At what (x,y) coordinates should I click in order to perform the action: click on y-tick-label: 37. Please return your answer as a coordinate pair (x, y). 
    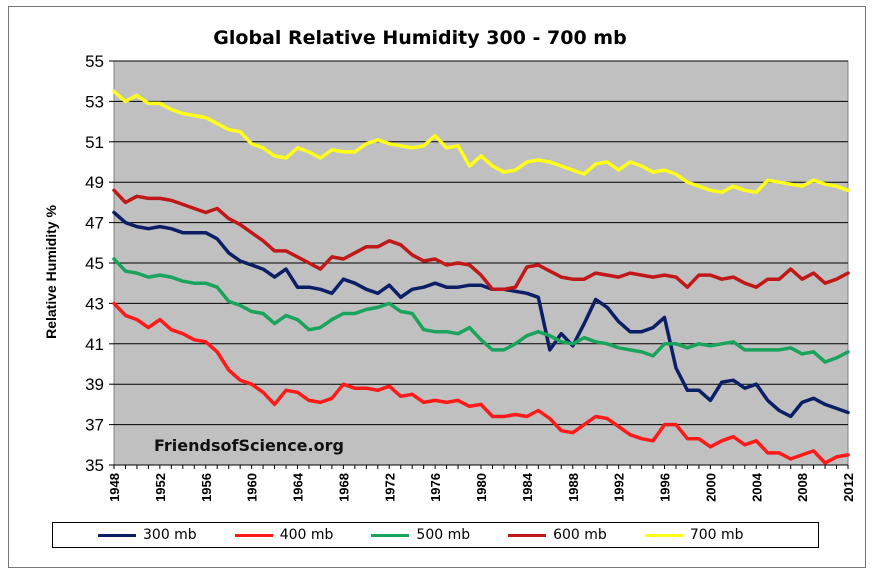
    Looking at the image, I should click on (94, 425).